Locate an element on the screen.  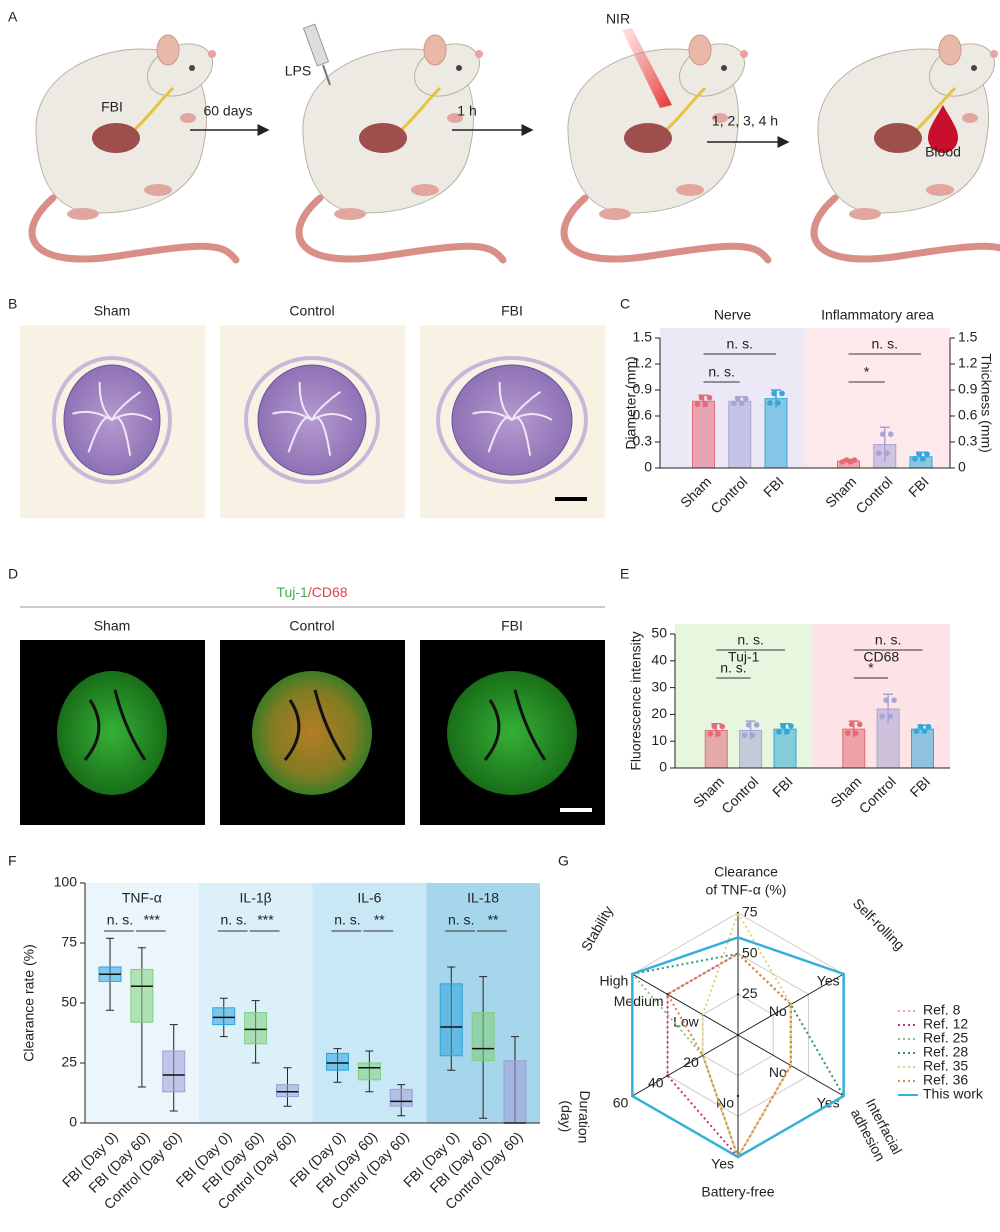
scale-bar is located at coordinates (571, 499).